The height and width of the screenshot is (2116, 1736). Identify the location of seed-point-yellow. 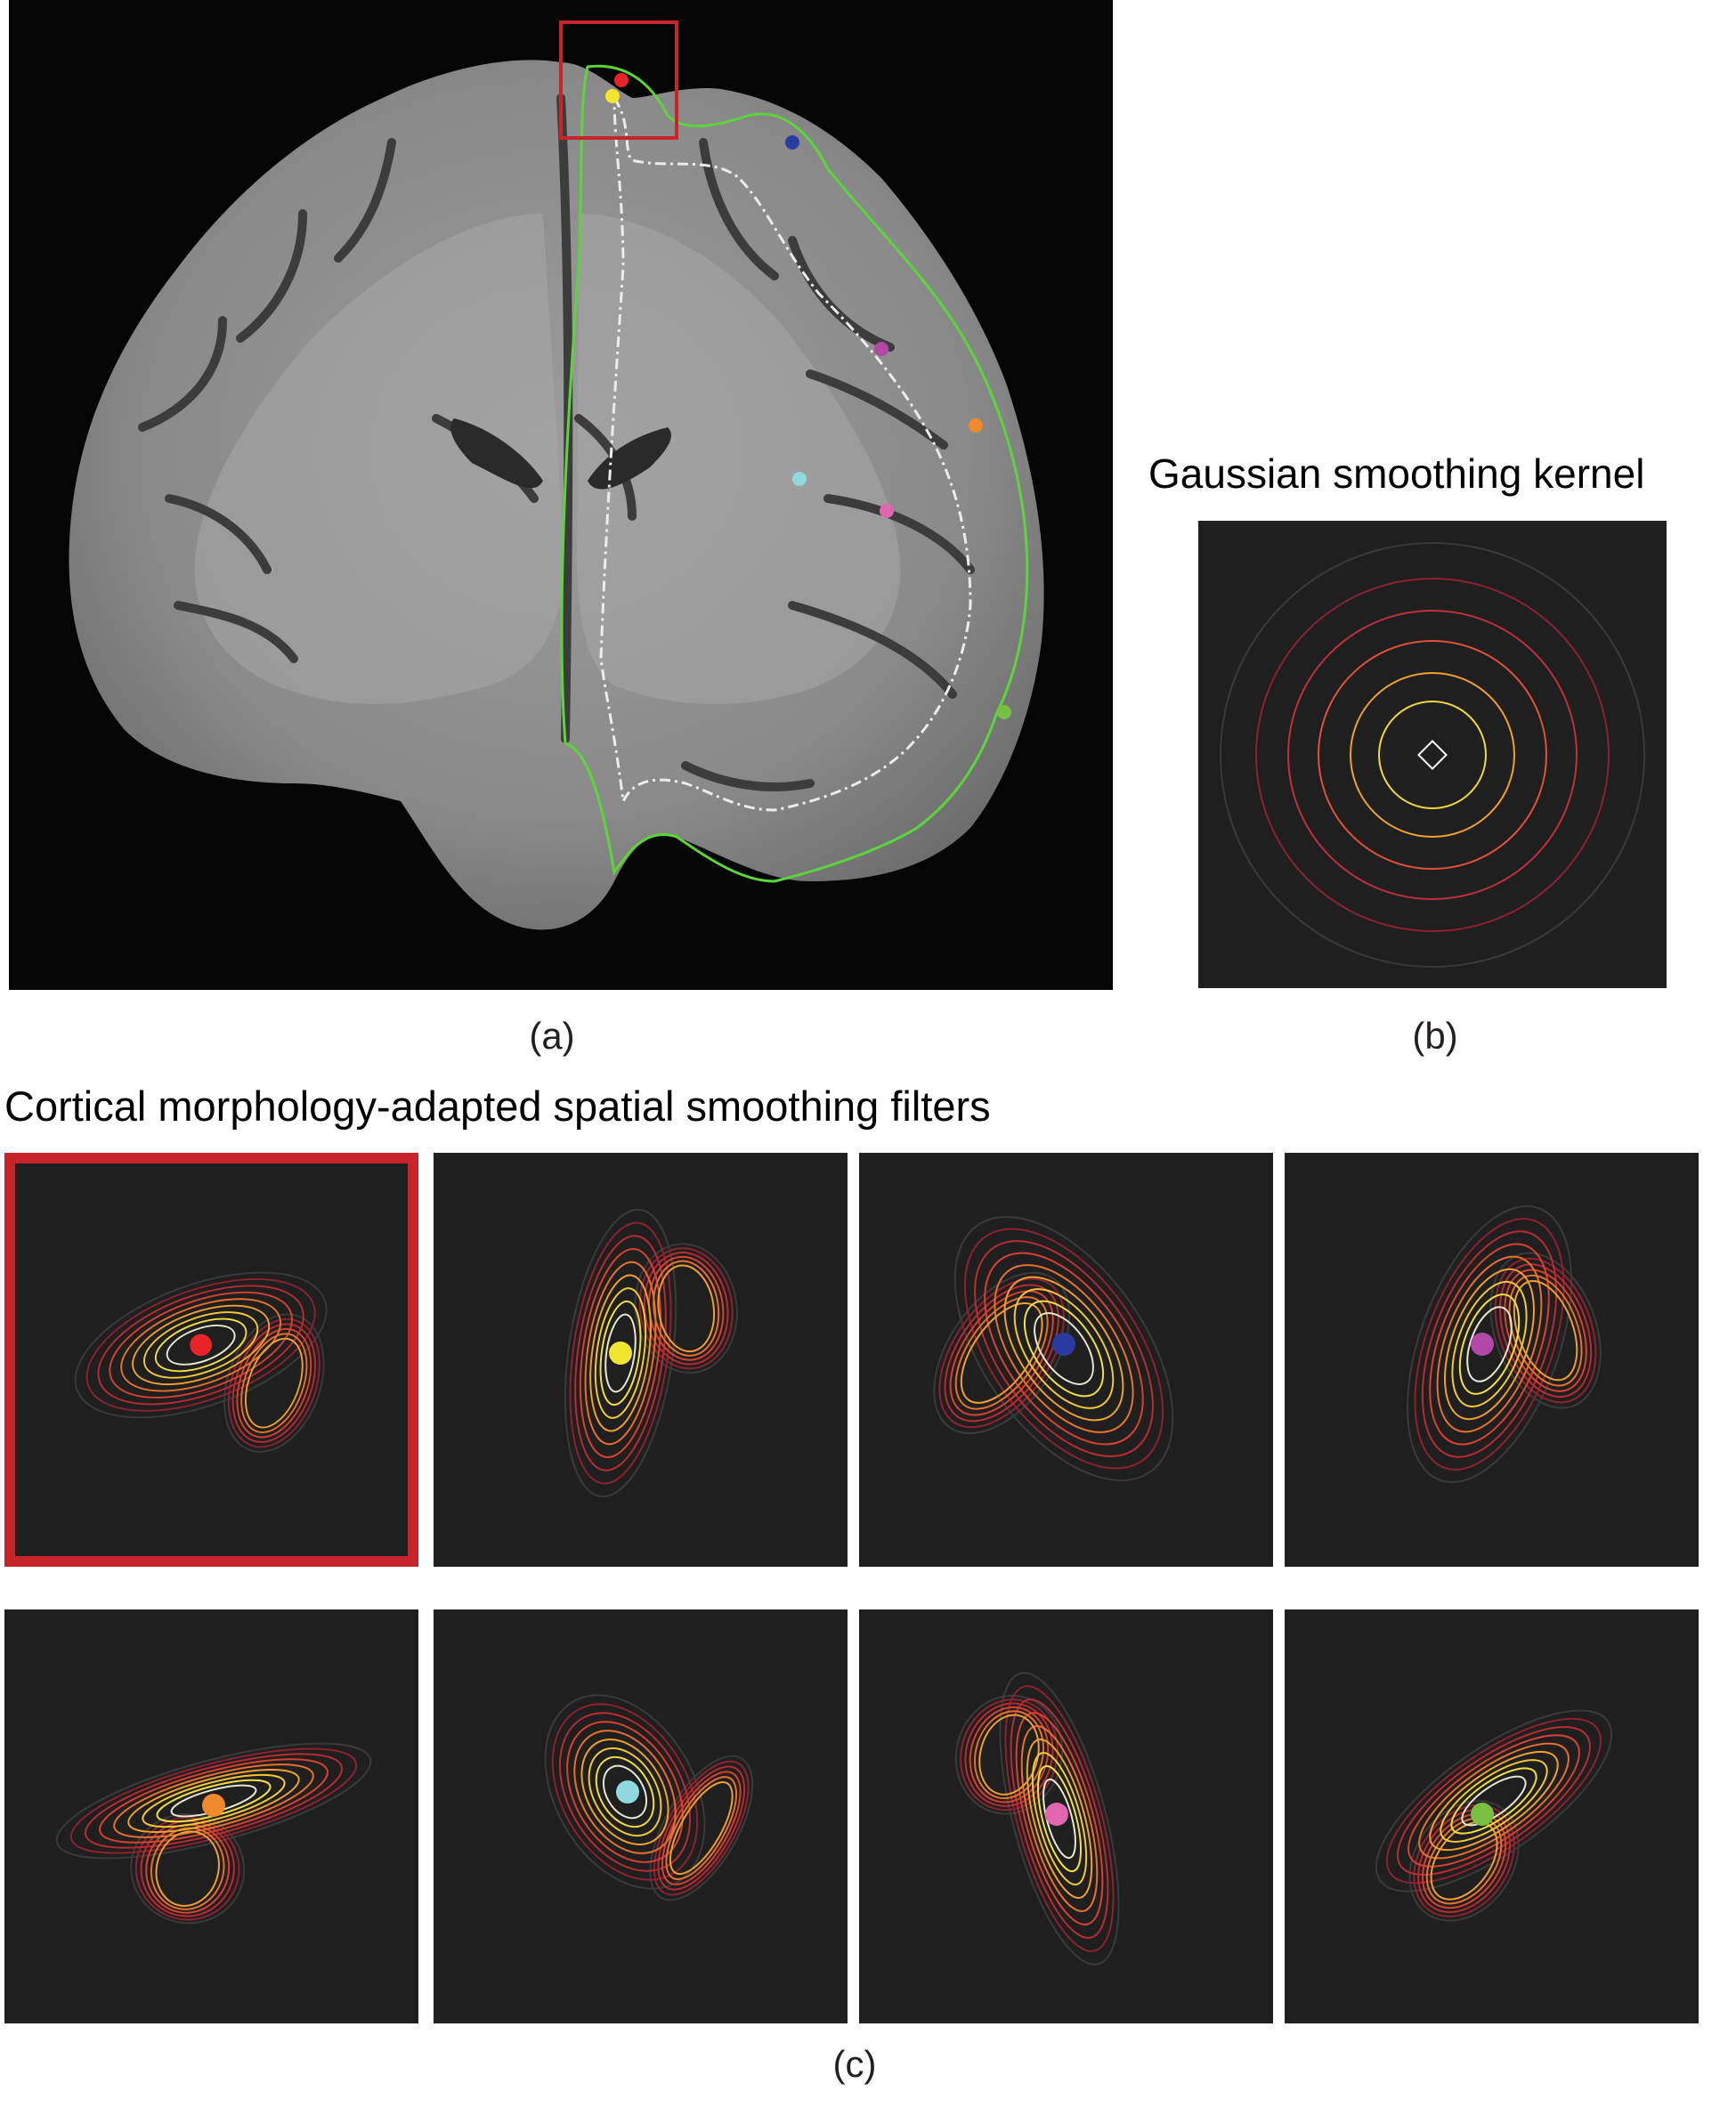
(612, 96).